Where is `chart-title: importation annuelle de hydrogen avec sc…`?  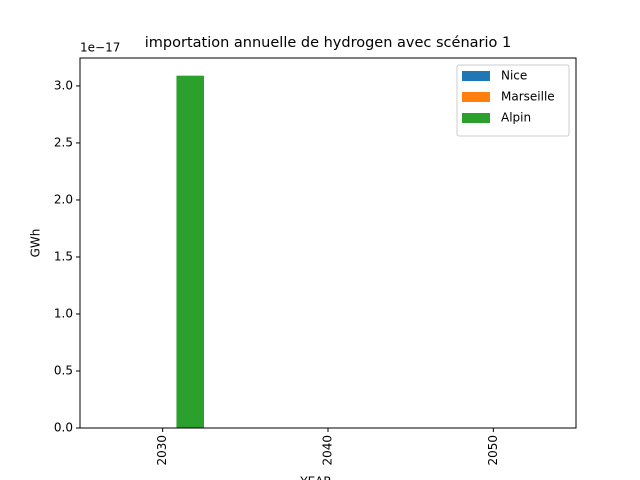
chart-title: importation annuelle de hydrogen avec sc… is located at coordinates (328, 43).